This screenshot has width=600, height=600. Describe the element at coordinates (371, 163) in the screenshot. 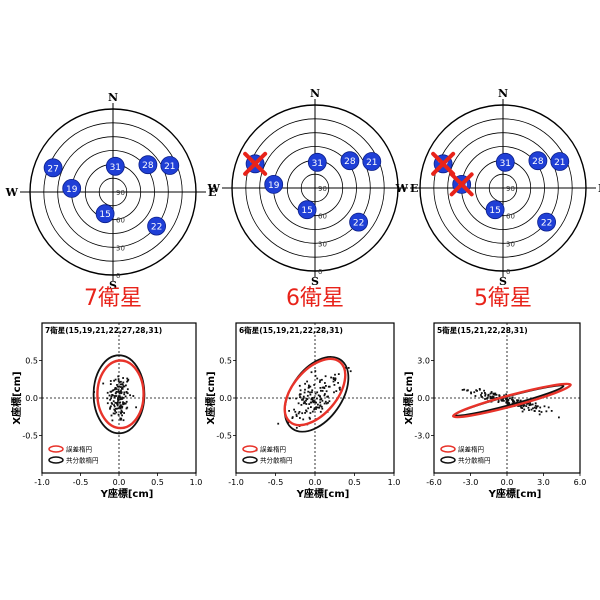

I see `satellite-label: 21` at that location.